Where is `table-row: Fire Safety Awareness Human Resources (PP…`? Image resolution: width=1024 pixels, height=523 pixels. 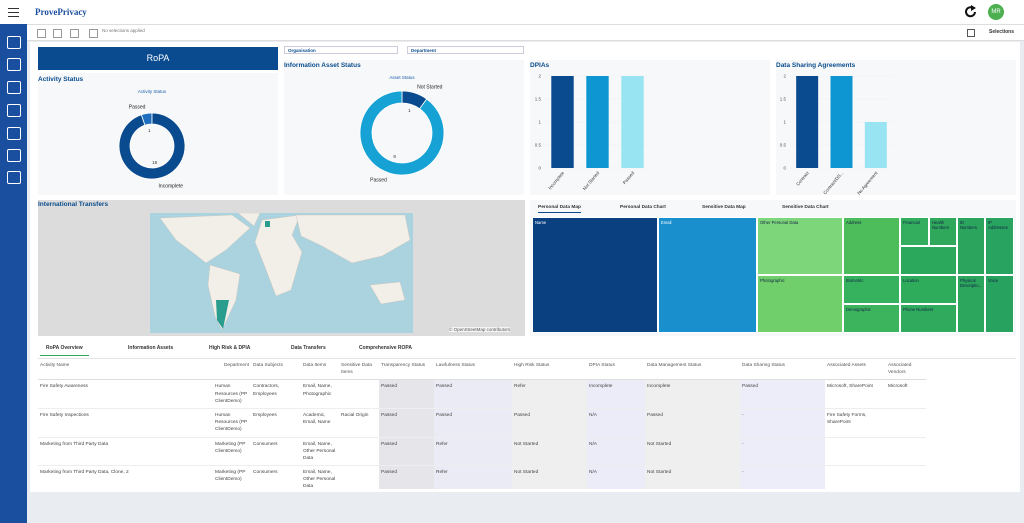 table-row: Fire Safety Awareness Human Resources (PP… is located at coordinates (482, 394).